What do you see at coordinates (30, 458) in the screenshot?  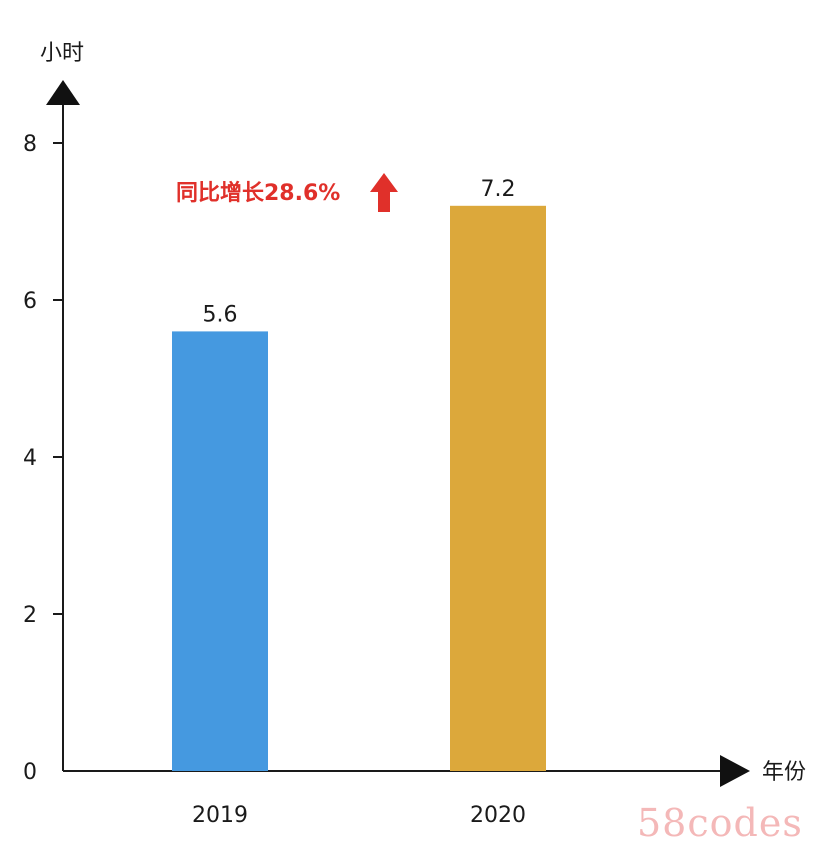 I see `y-tick-label: 4` at bounding box center [30, 458].